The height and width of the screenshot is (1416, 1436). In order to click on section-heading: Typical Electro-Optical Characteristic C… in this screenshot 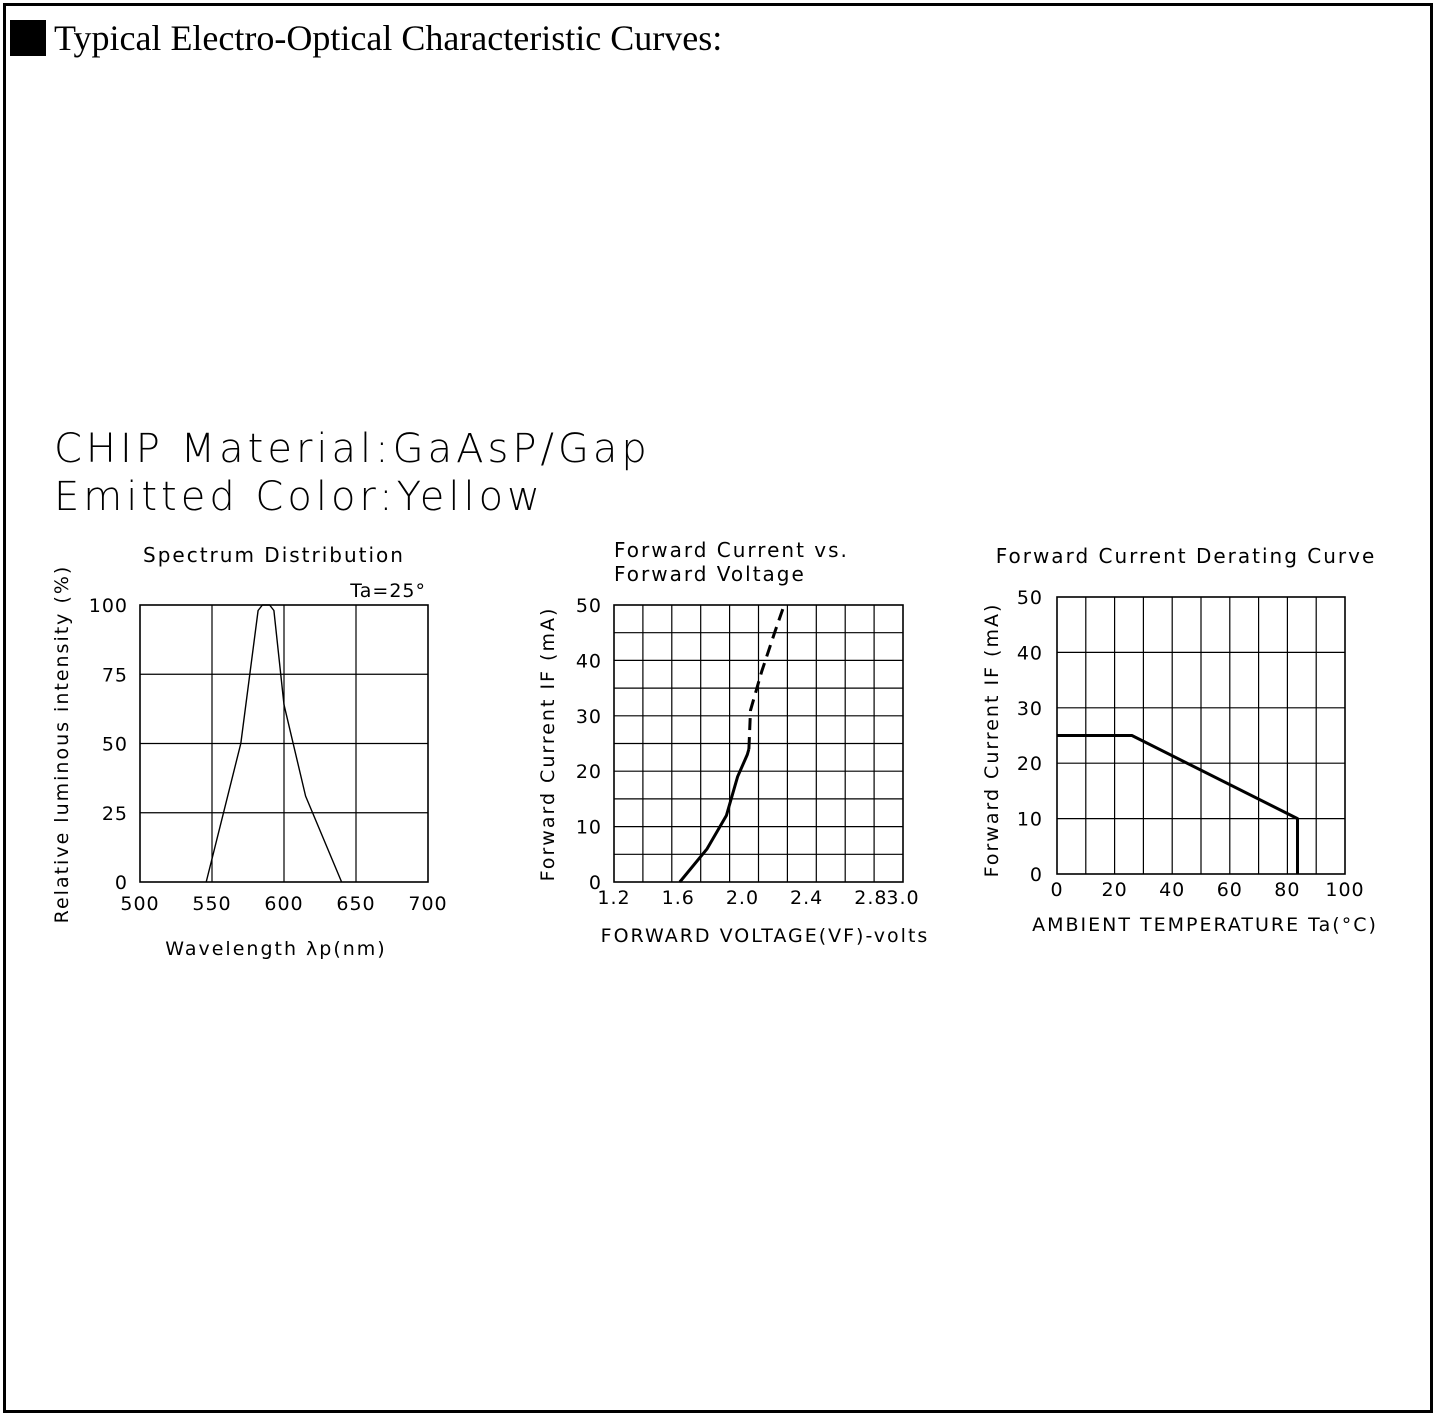, I will do `click(366, 38)`.